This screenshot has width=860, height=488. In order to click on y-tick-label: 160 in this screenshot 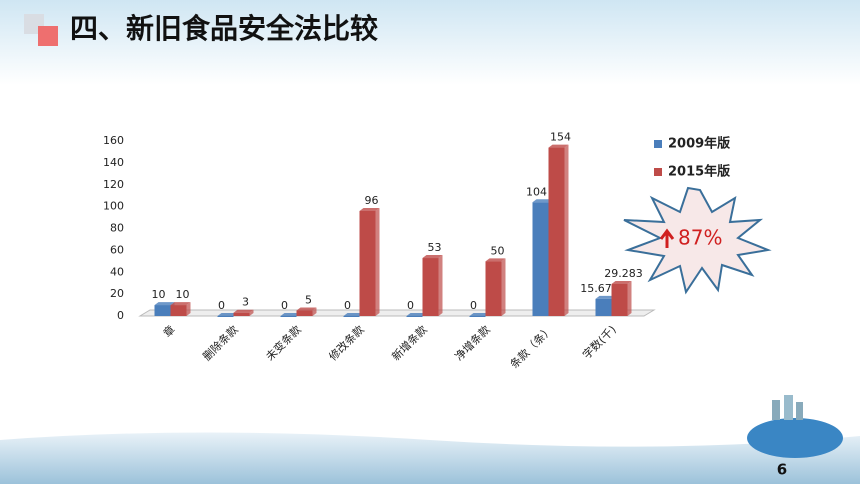, I will do `click(113, 140)`.